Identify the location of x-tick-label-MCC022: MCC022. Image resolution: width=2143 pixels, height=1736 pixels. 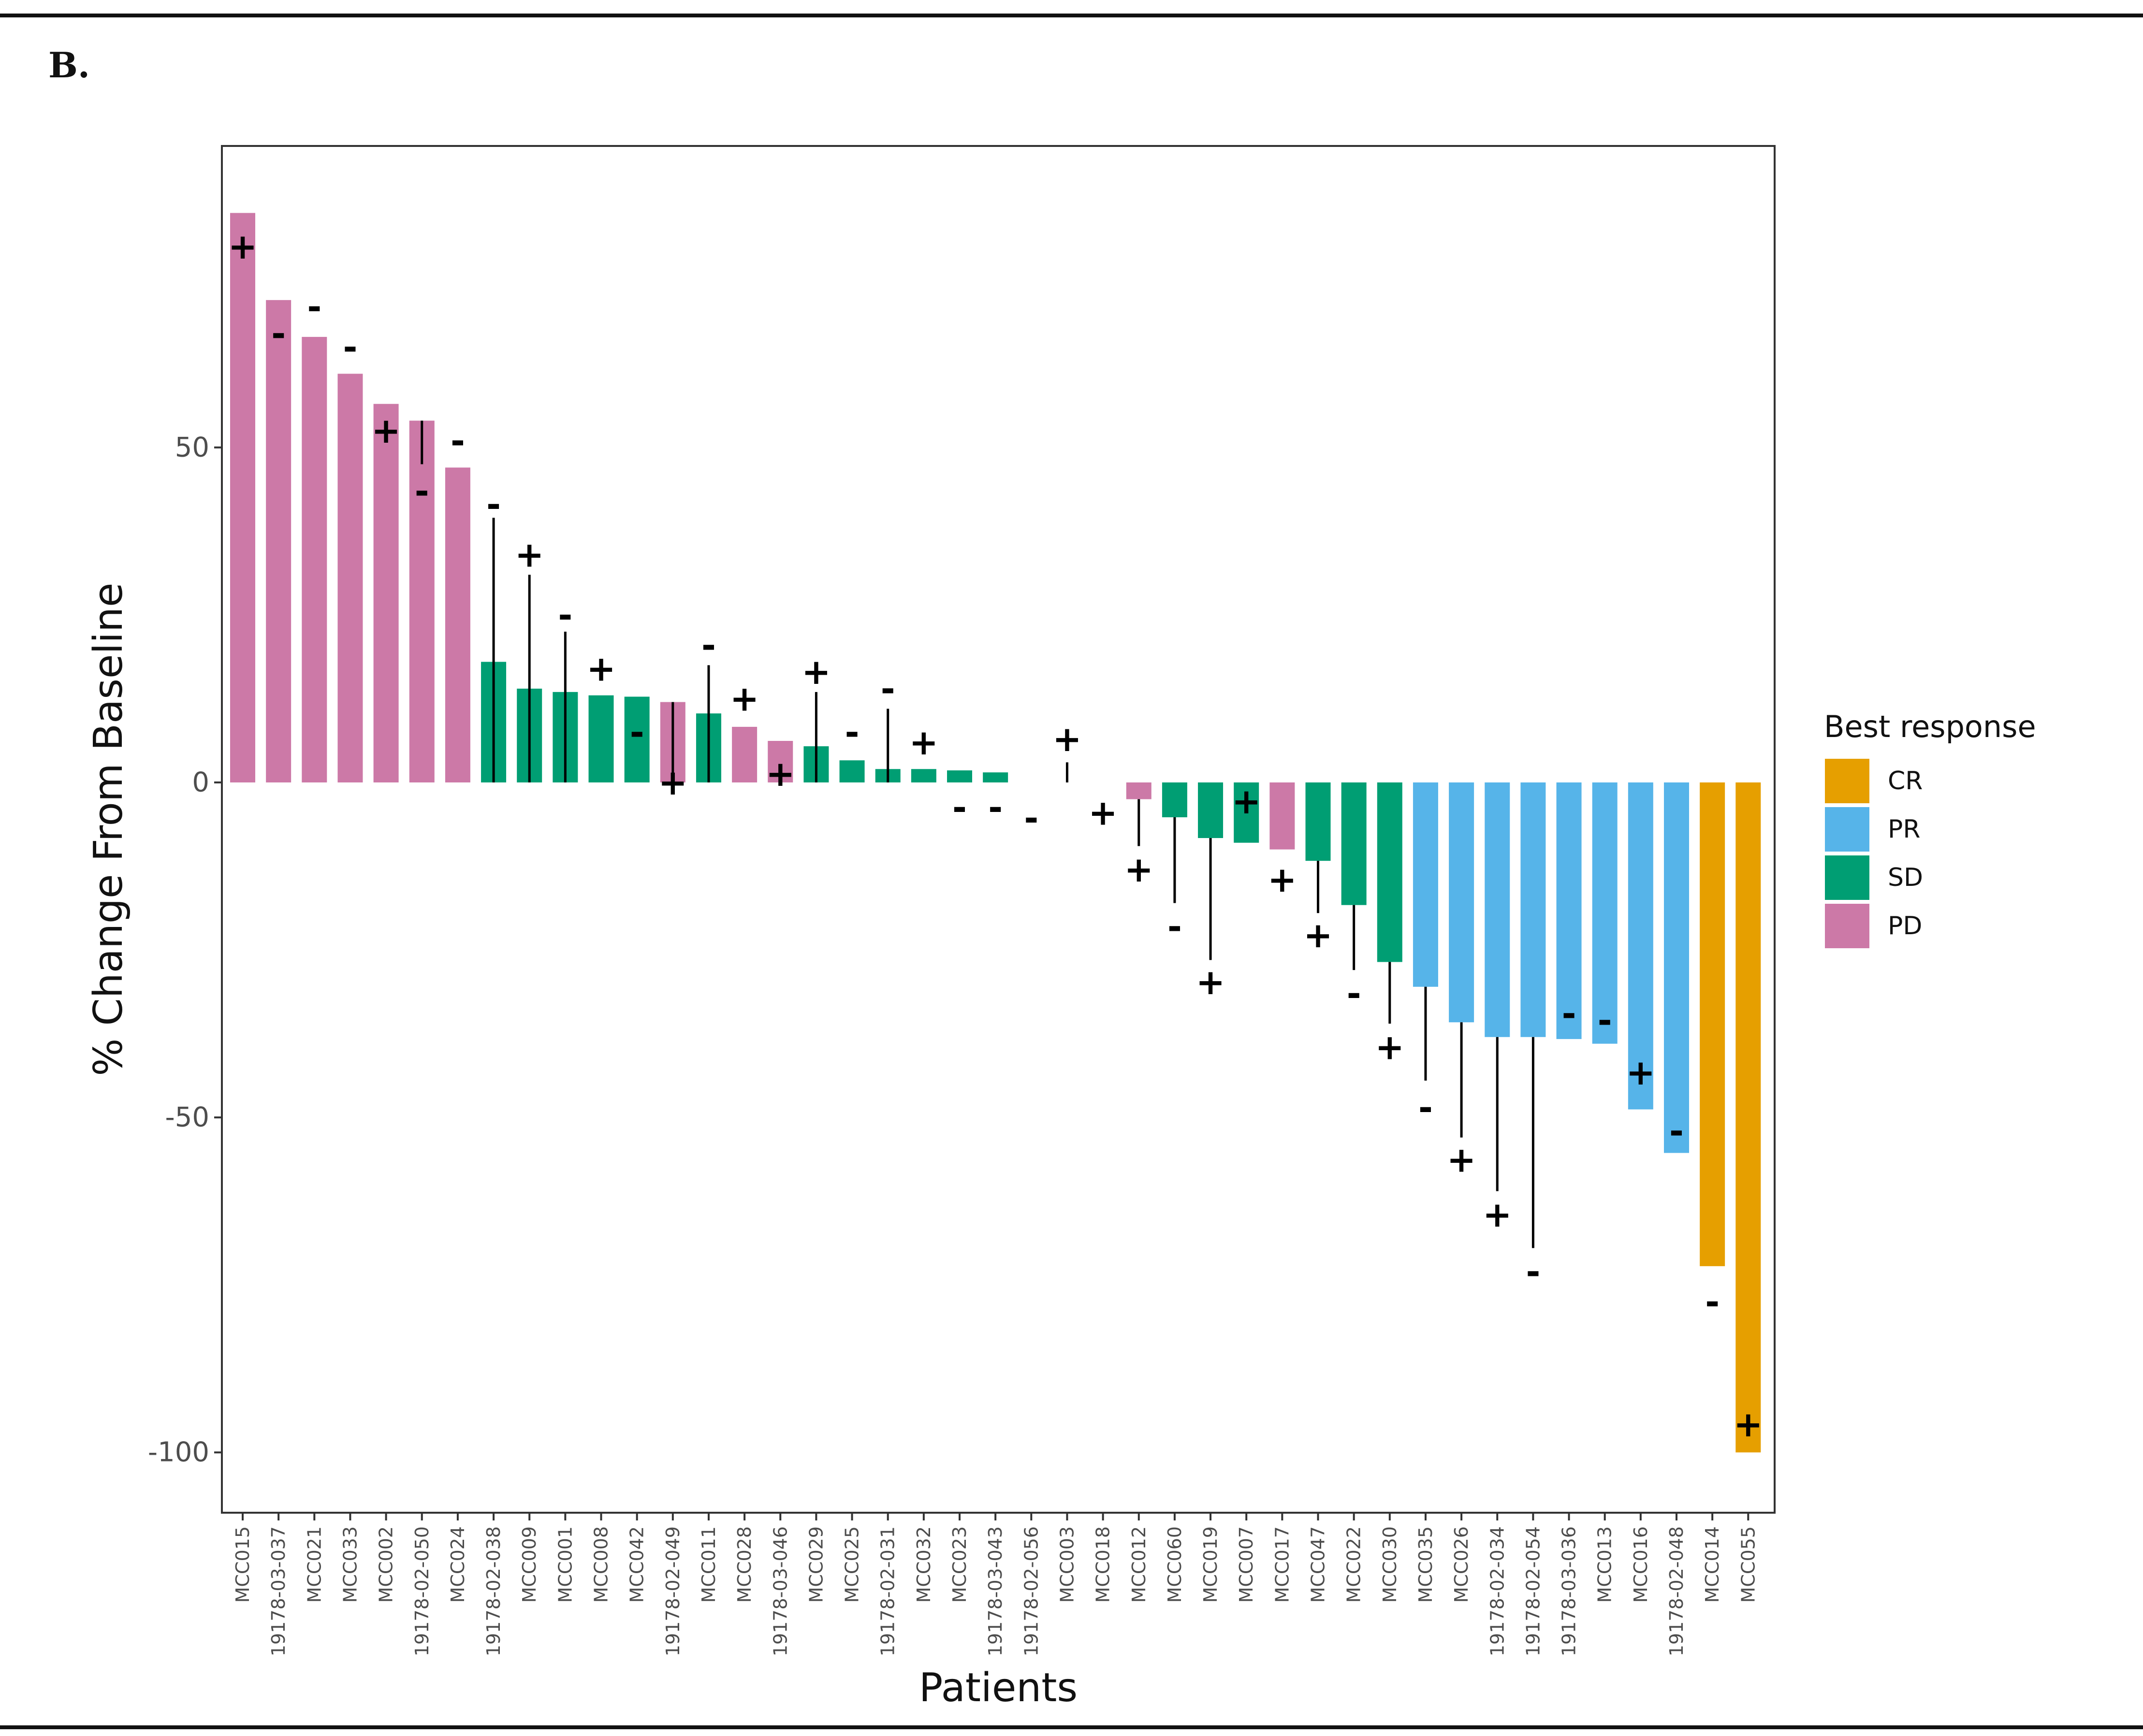
(1354, 1564).